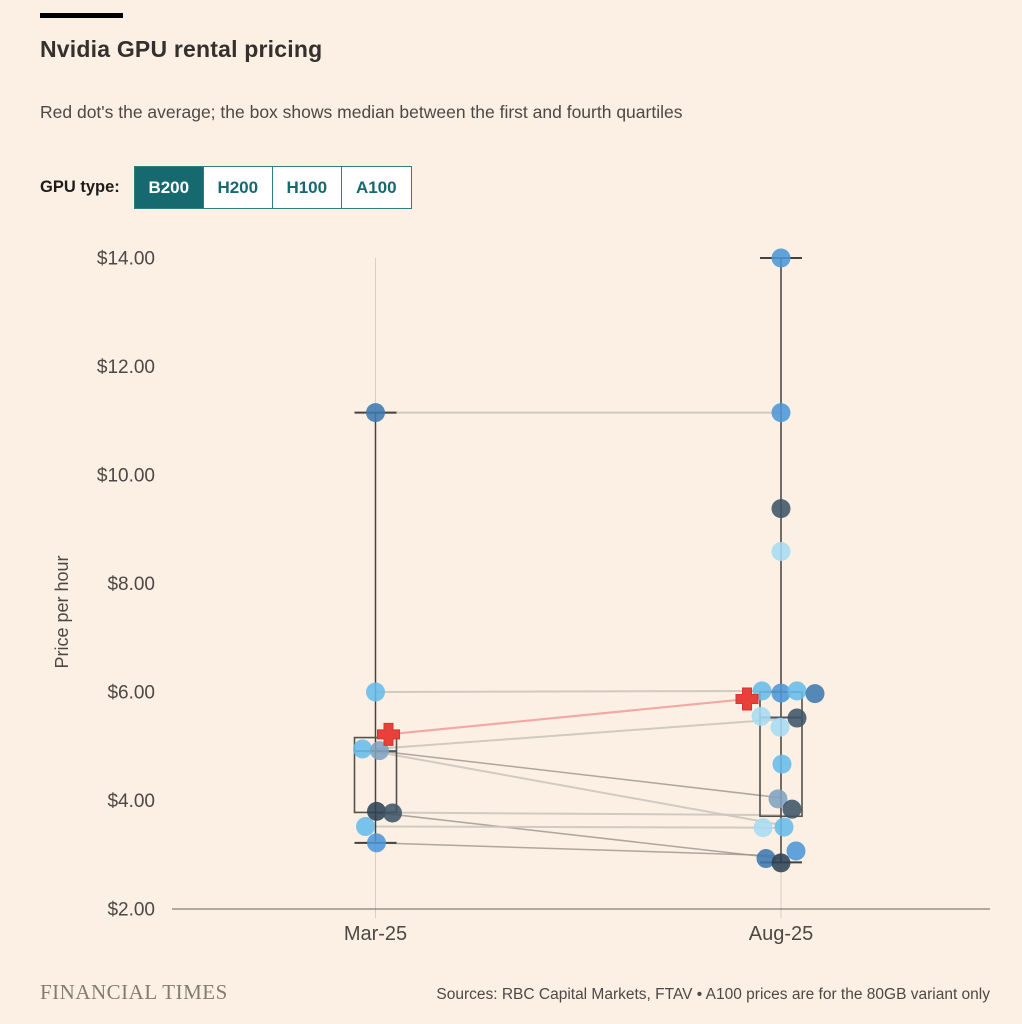  I want to click on gpu-tab-h100: H100, so click(307, 187).